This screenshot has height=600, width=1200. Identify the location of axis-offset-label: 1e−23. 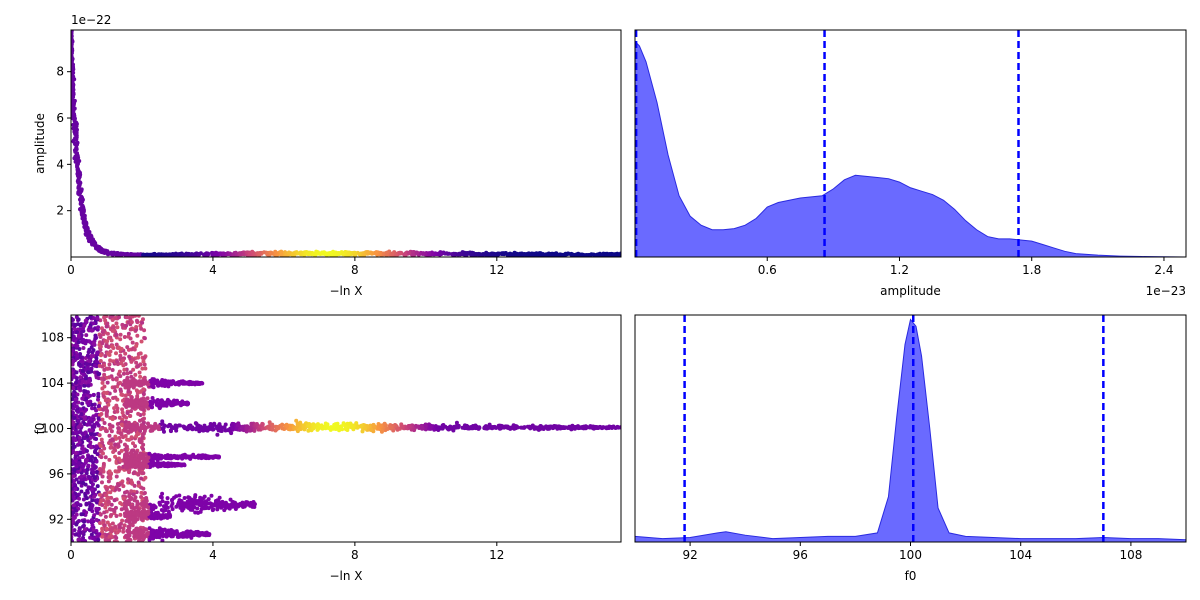
(1166, 291).